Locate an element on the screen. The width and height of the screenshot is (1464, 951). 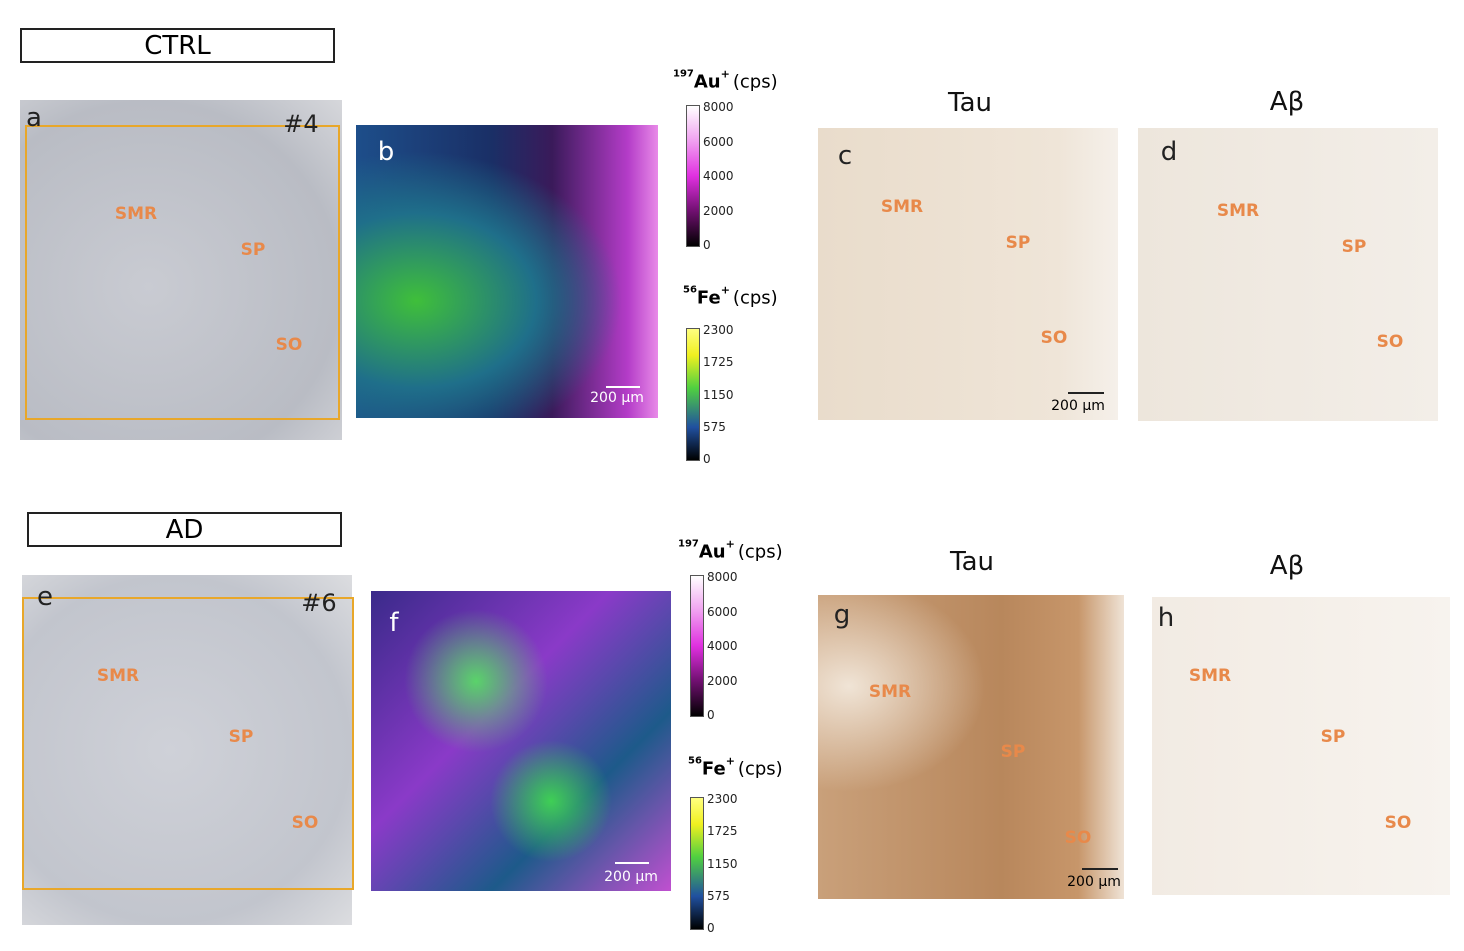
group-label: CTRL is located at coordinates (177, 45).